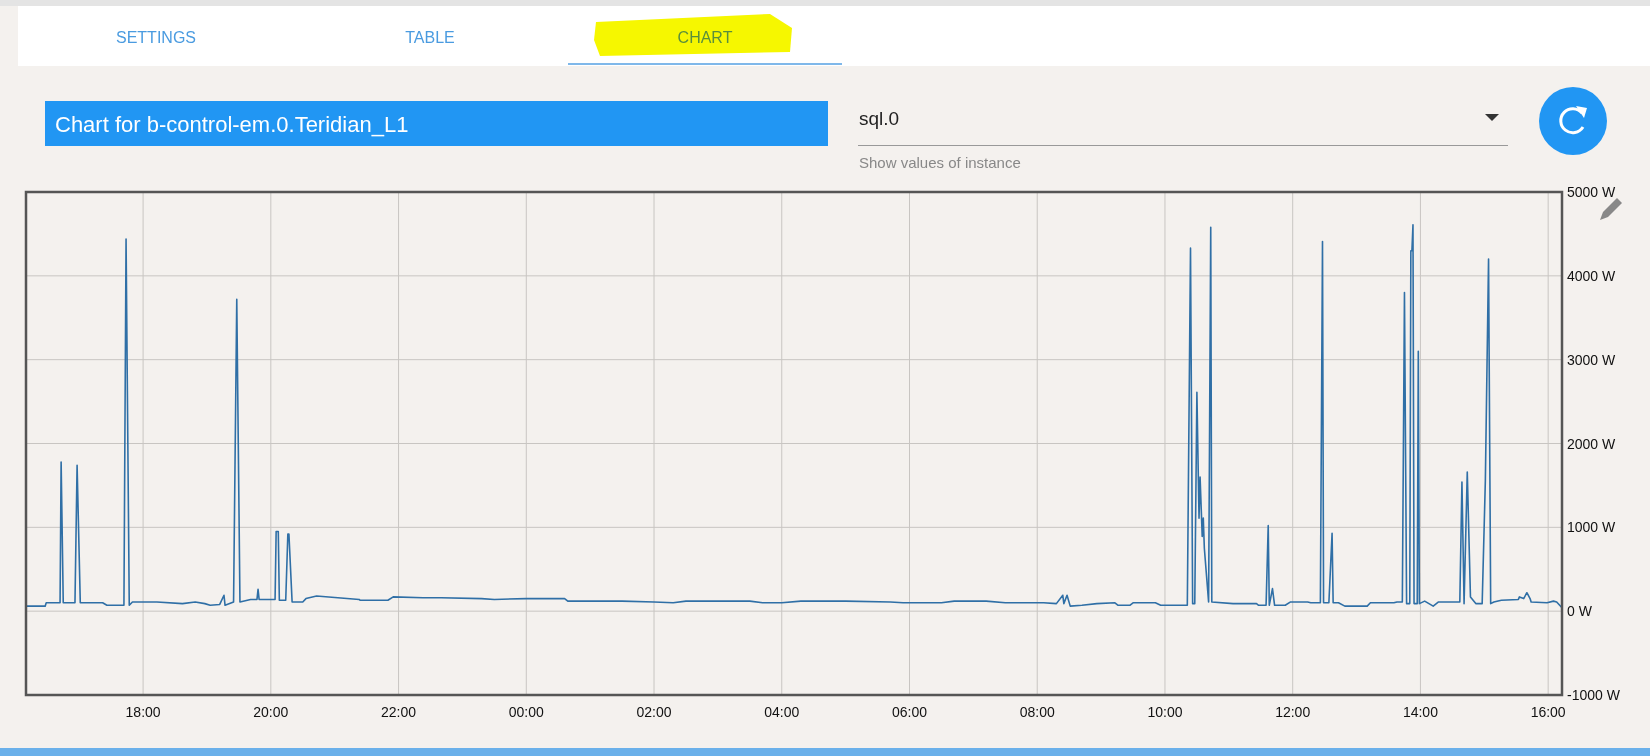 The height and width of the screenshot is (756, 1650). I want to click on text: TABLE, so click(430, 37).